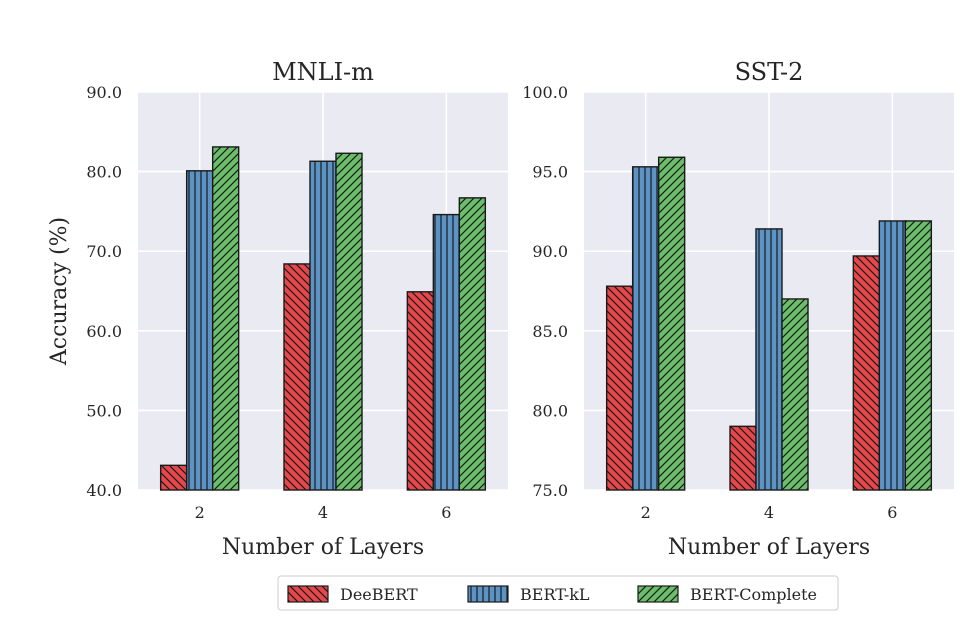 The image size is (976, 628). Describe the element at coordinates (379, 594) in the screenshot. I see `legend-label: DeeBERT` at that location.